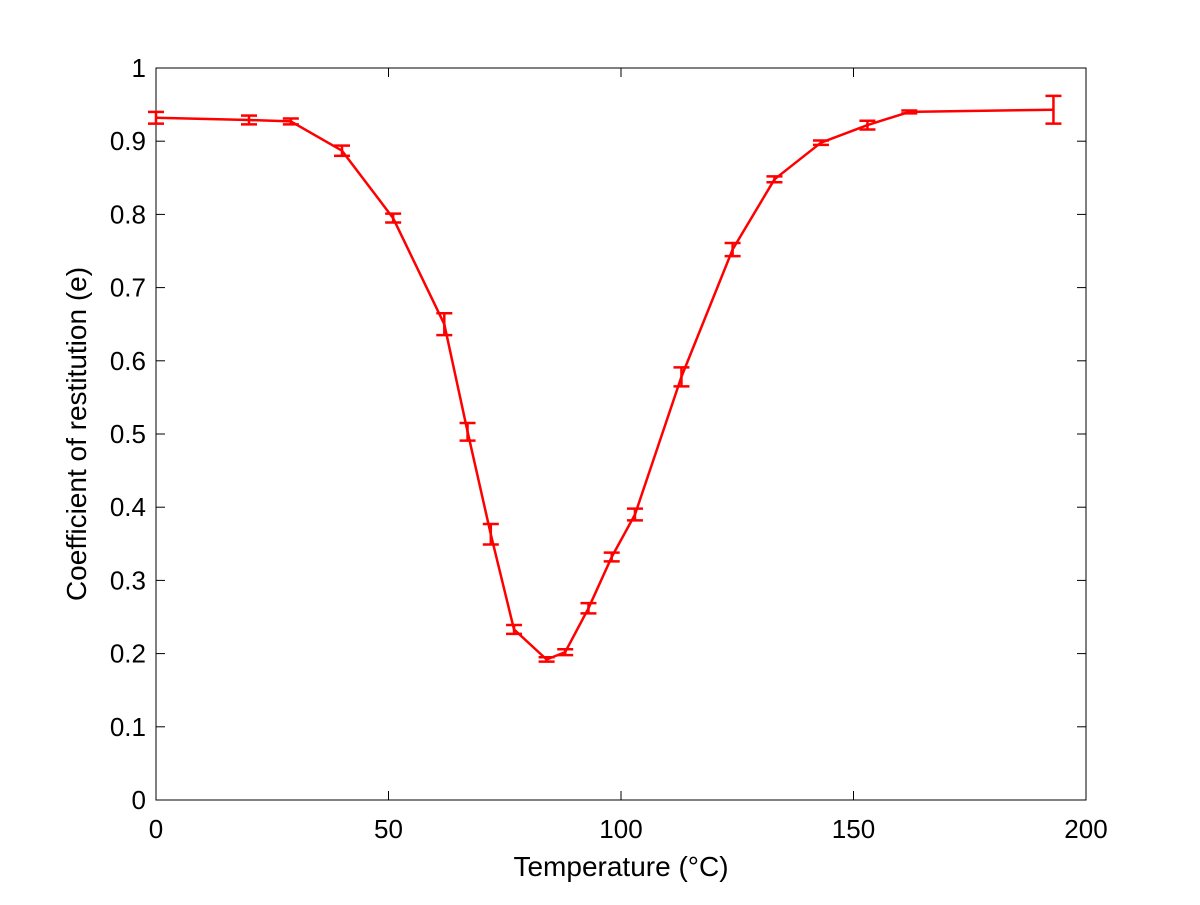 Image resolution: width=1200 pixels, height=905 pixels. Describe the element at coordinates (1085, 829) in the screenshot. I see `x-tick-label: 200` at that location.